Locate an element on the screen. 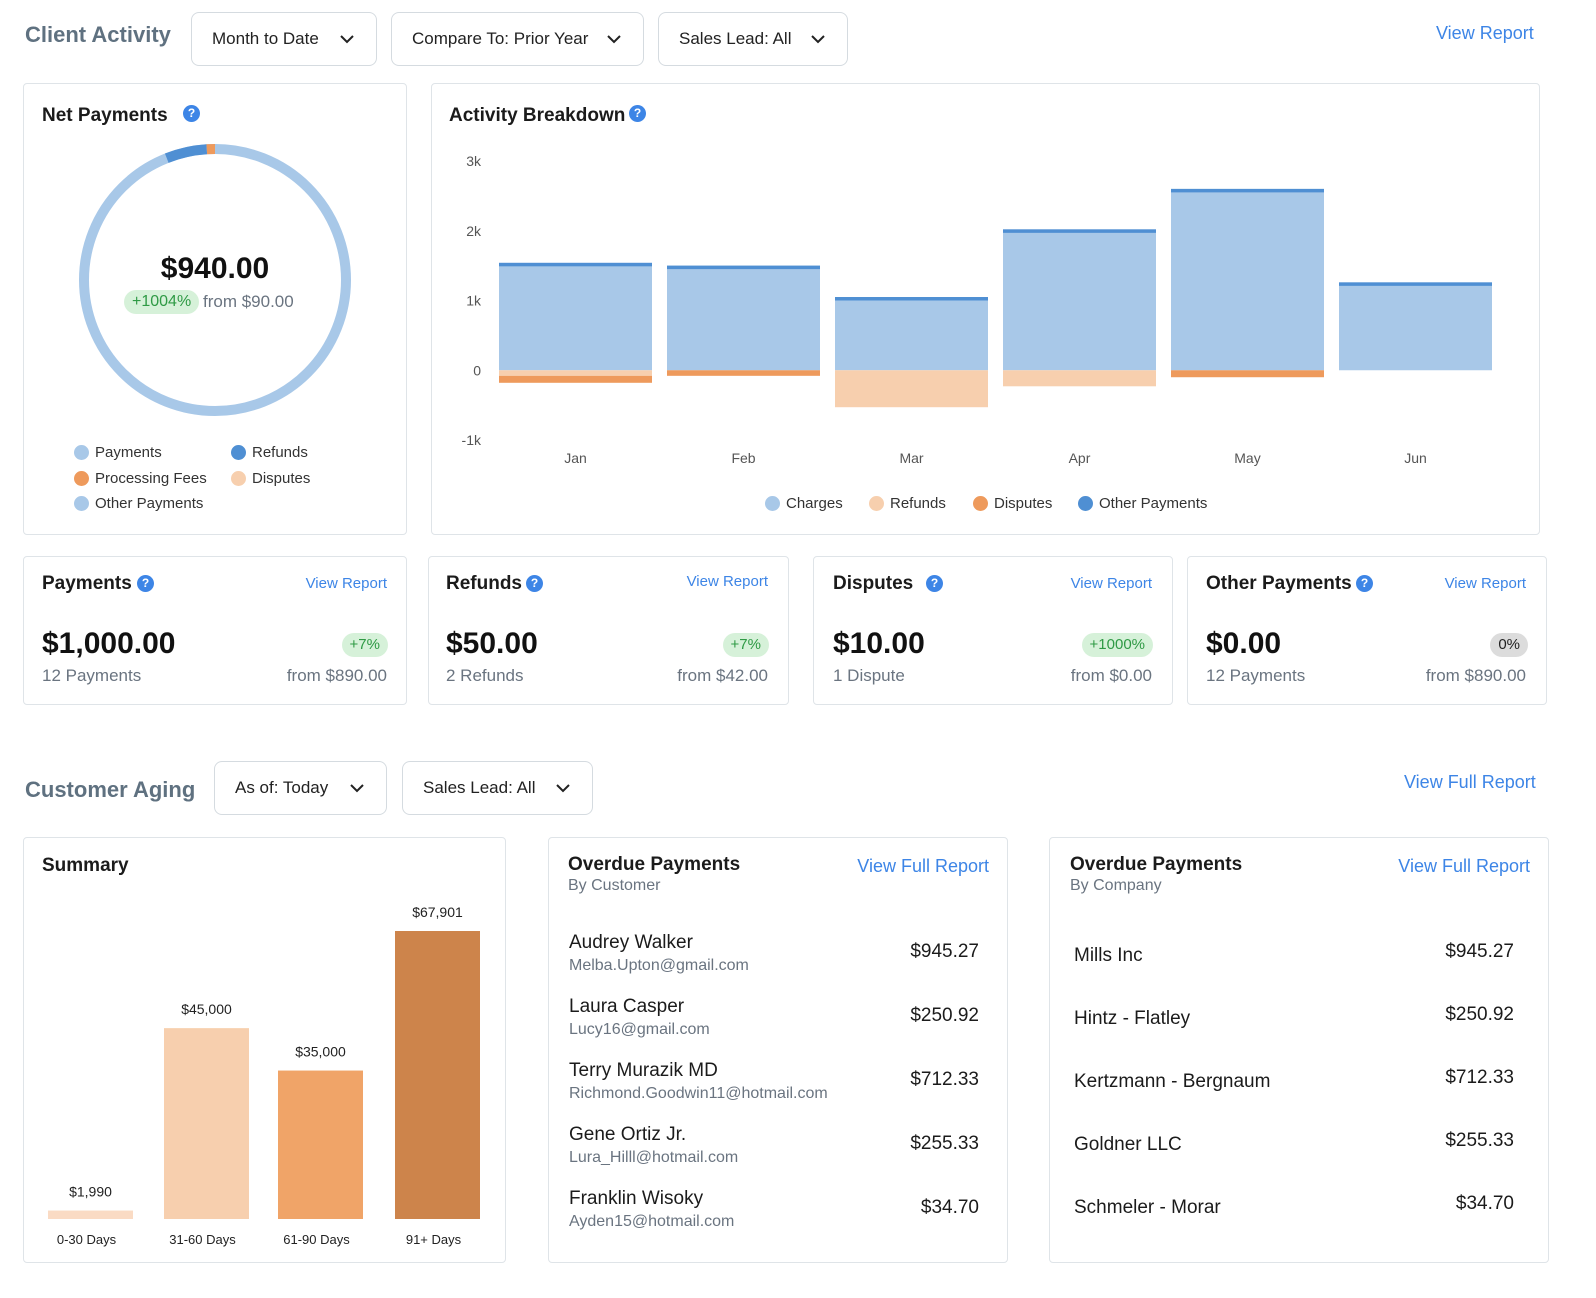 Image resolution: width=1596 pixels, height=1298 pixels. charges-dot-icon is located at coordinates (772, 503).